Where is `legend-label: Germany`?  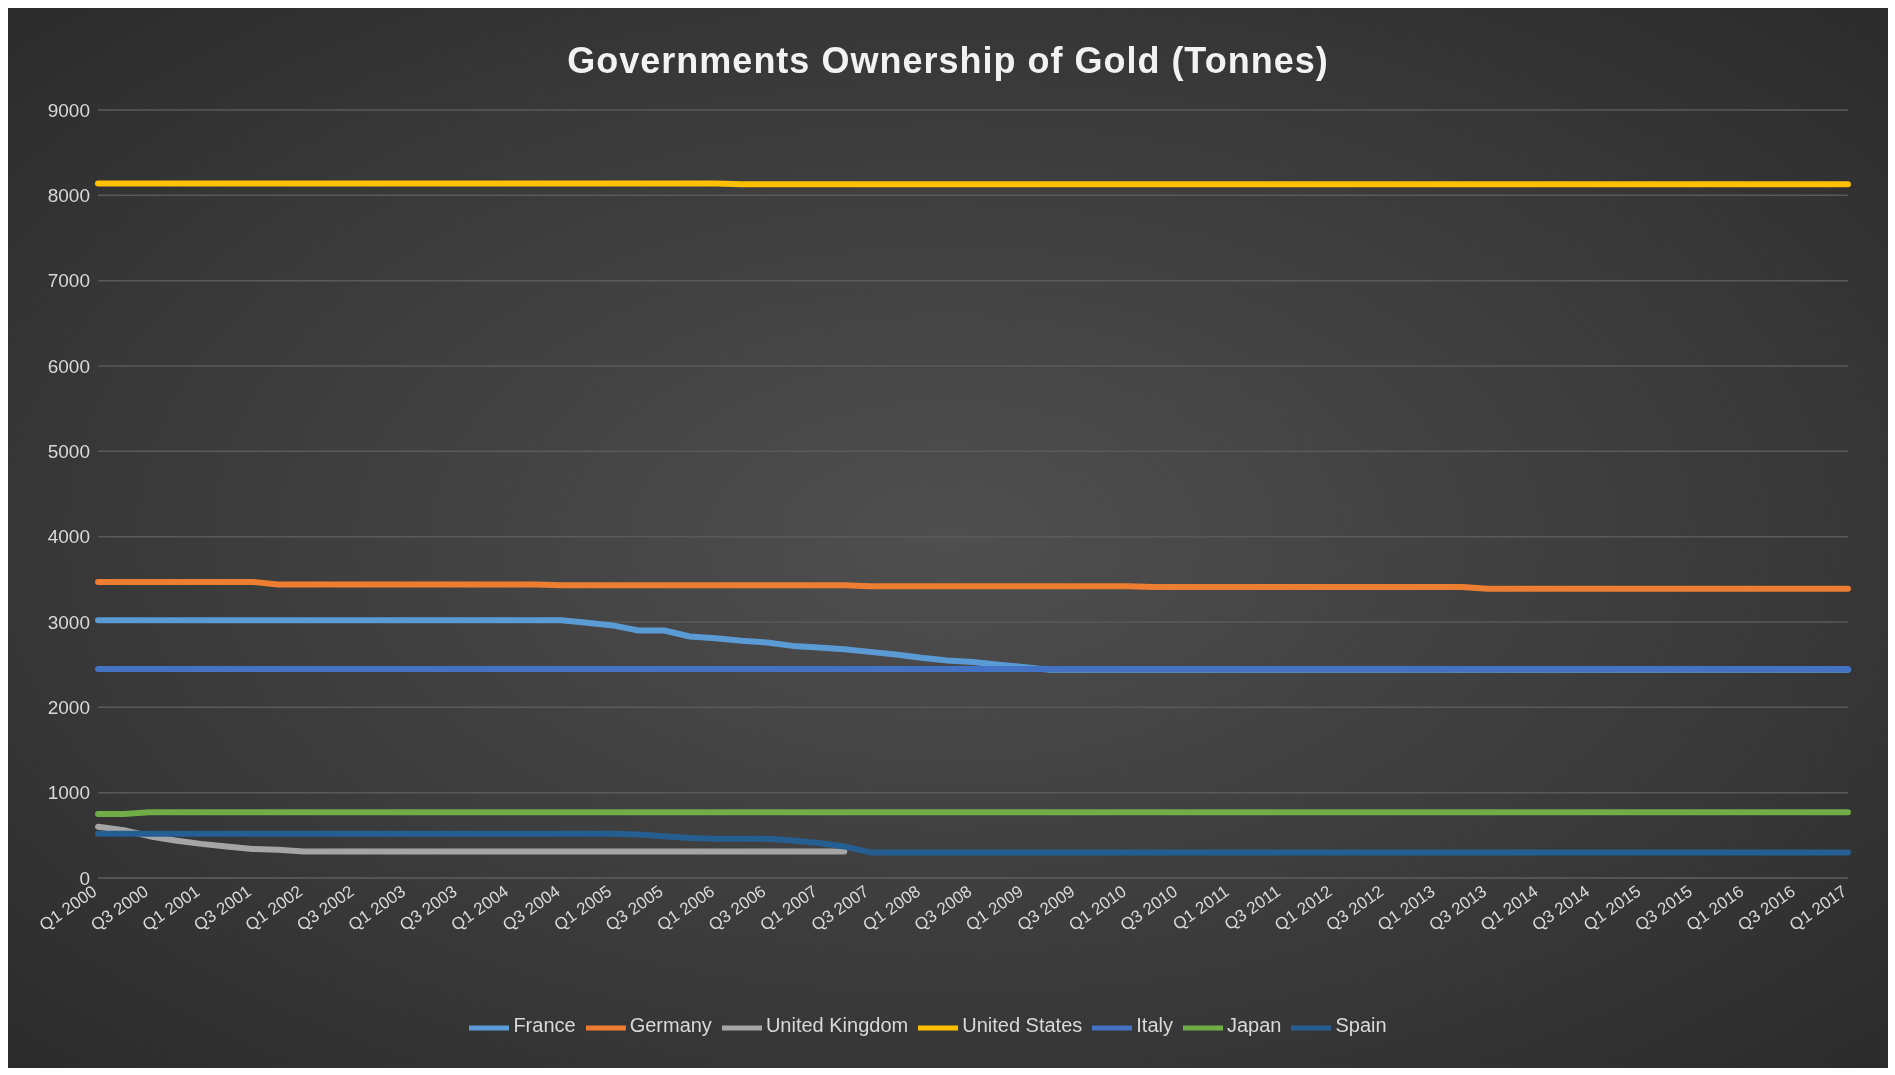
legend-label: Germany is located at coordinates (670, 1025).